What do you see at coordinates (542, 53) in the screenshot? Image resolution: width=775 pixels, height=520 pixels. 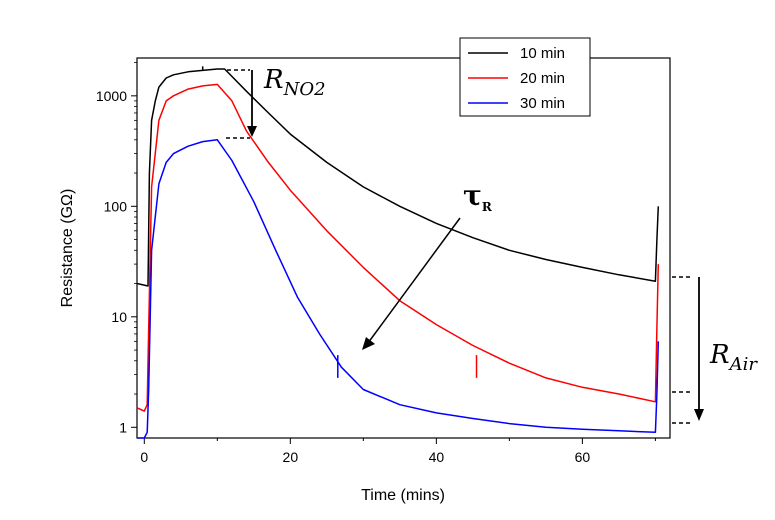 I see `legend-label-10min: 10 min` at bounding box center [542, 53].